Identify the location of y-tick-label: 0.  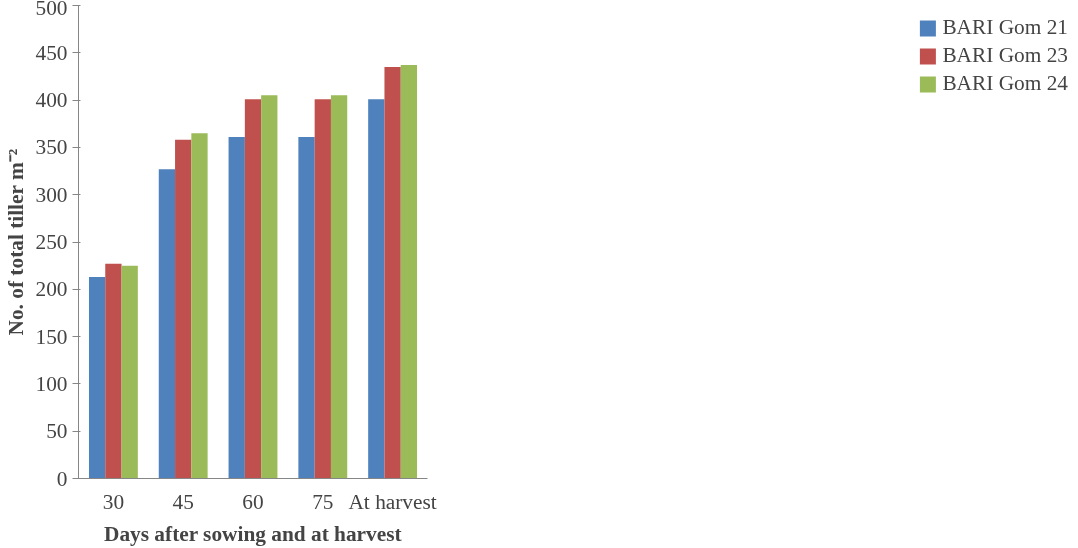
(62, 478).